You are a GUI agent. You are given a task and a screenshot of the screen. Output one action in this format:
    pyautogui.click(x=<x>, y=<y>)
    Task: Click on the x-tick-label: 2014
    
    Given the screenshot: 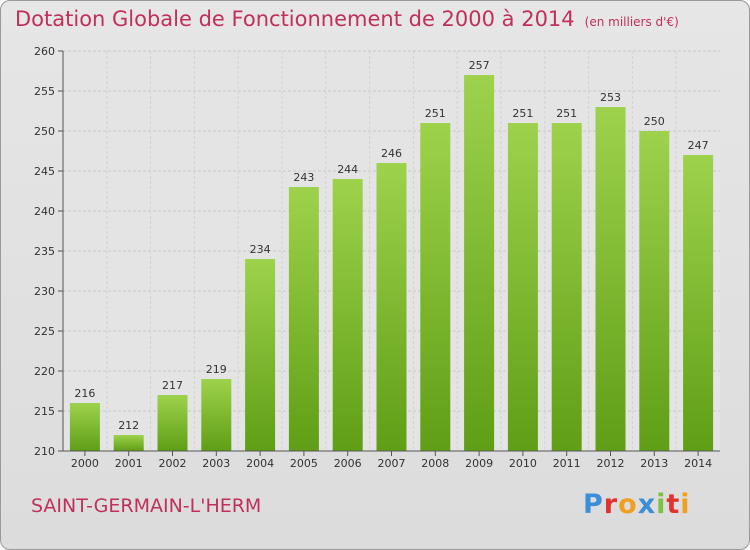 What is the action you would take?
    pyautogui.click(x=698, y=463)
    